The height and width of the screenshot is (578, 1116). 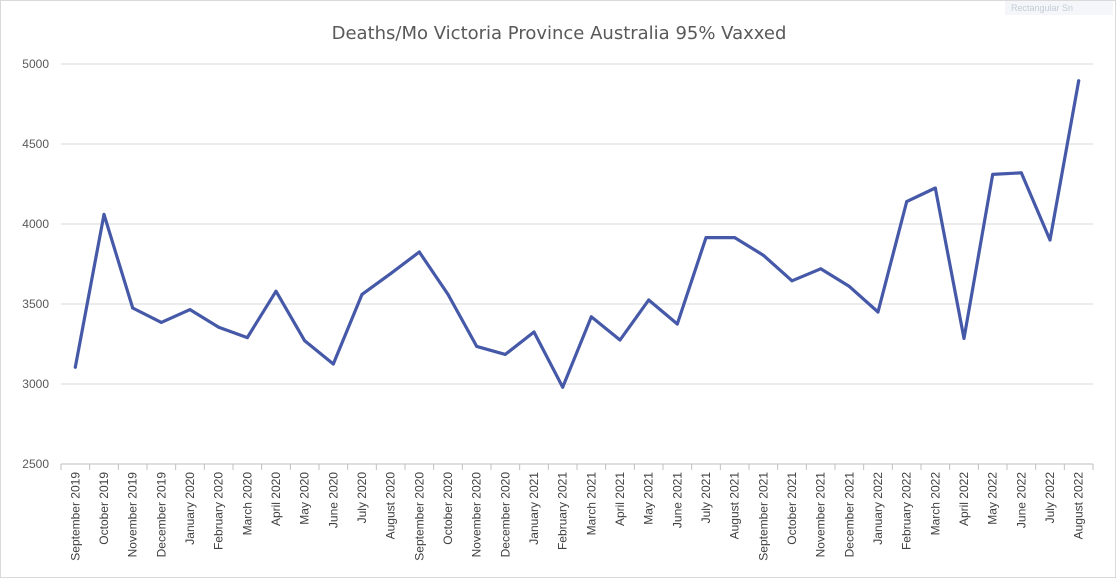 I want to click on x-tick-label: May 2021, so click(x=649, y=498).